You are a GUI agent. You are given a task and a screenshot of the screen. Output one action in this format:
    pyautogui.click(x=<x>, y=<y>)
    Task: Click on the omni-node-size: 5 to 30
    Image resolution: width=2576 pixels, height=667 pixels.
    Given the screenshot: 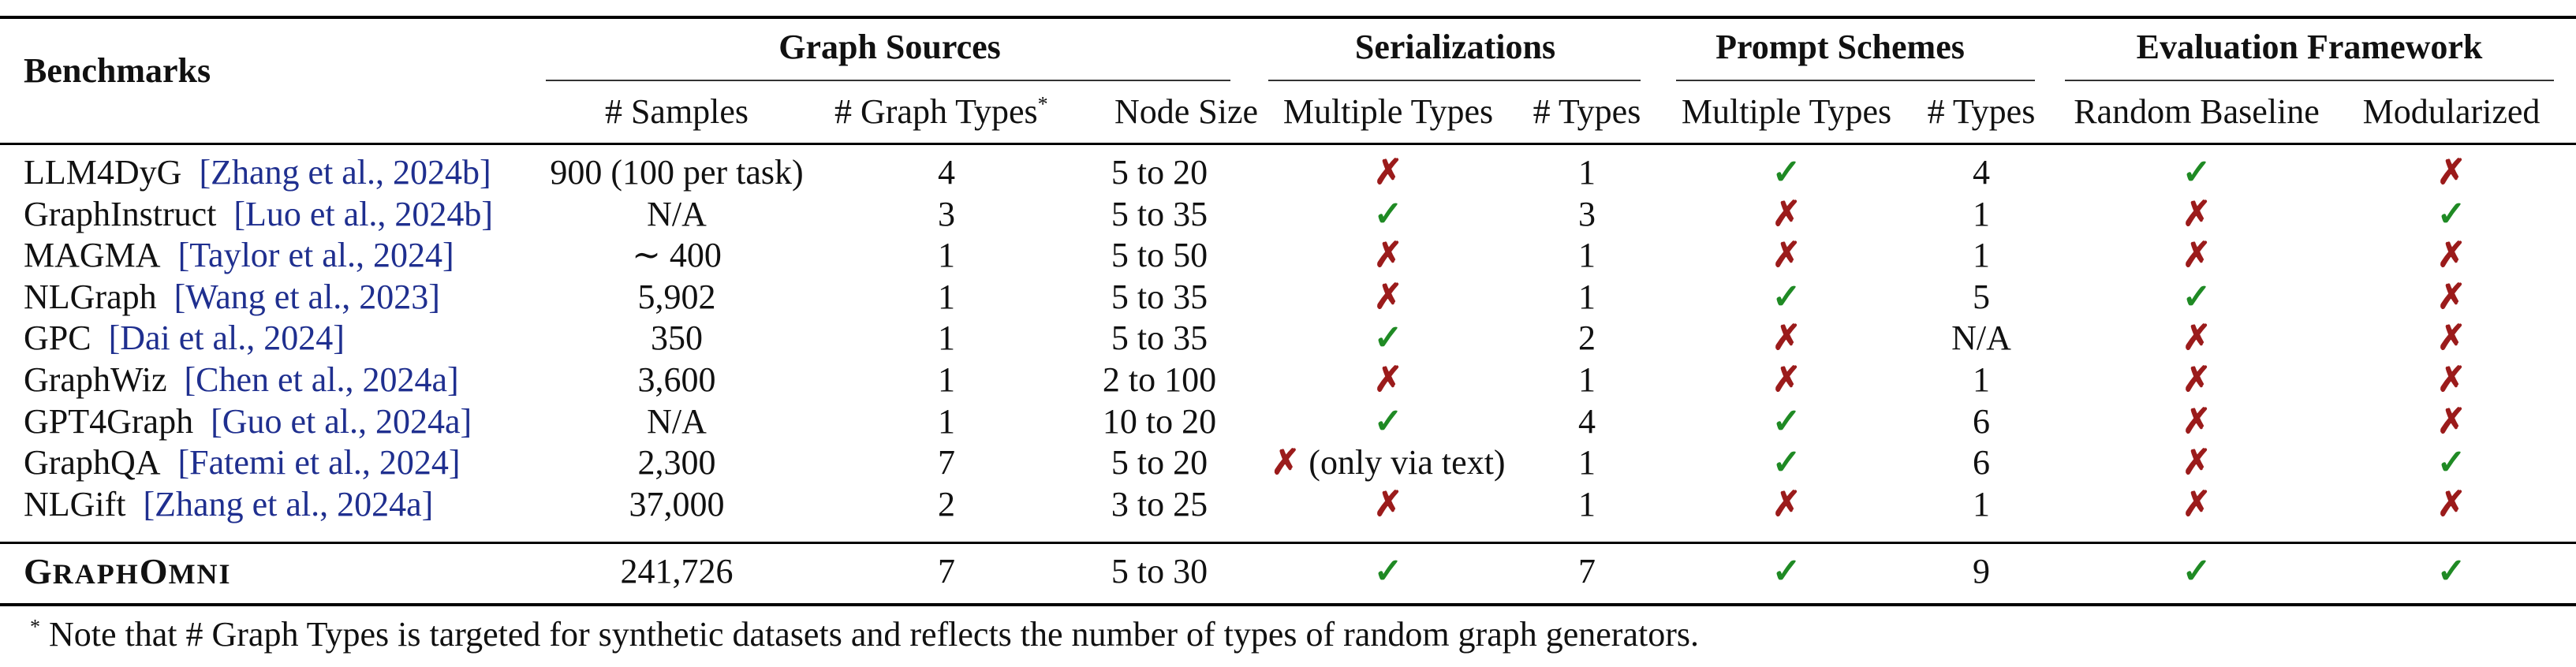 What is the action you would take?
    pyautogui.click(x=1159, y=571)
    